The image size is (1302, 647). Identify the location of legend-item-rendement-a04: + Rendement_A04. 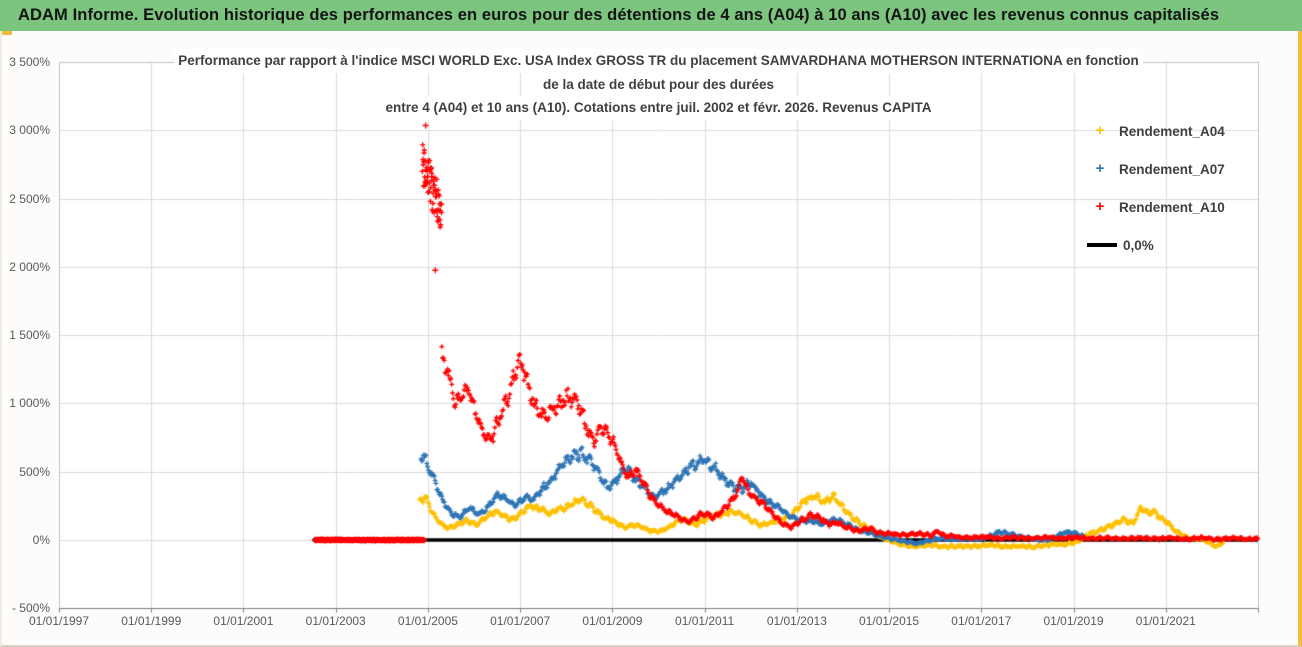
(1176, 131).